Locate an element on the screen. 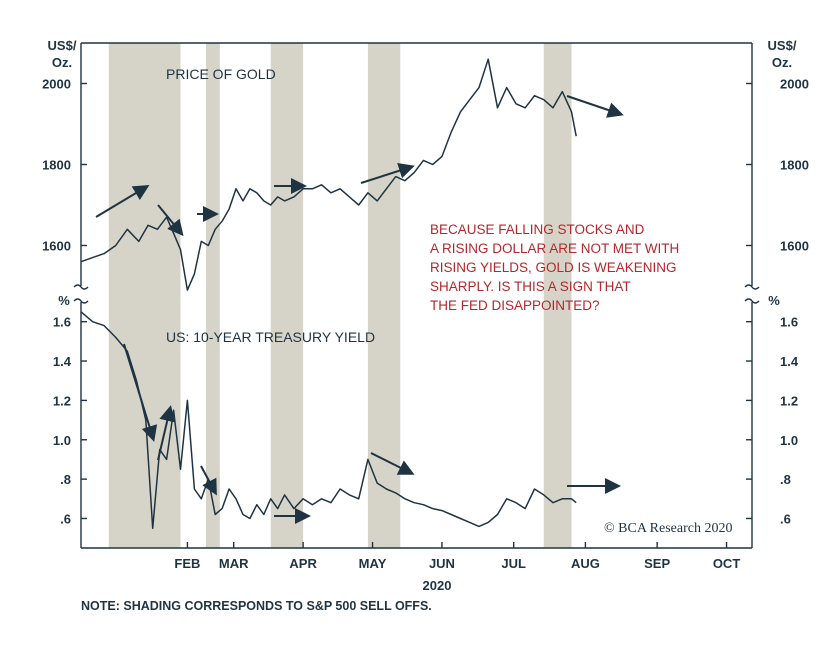  gold-panel-title: PRICE OF GOLD is located at coordinates (221, 74).